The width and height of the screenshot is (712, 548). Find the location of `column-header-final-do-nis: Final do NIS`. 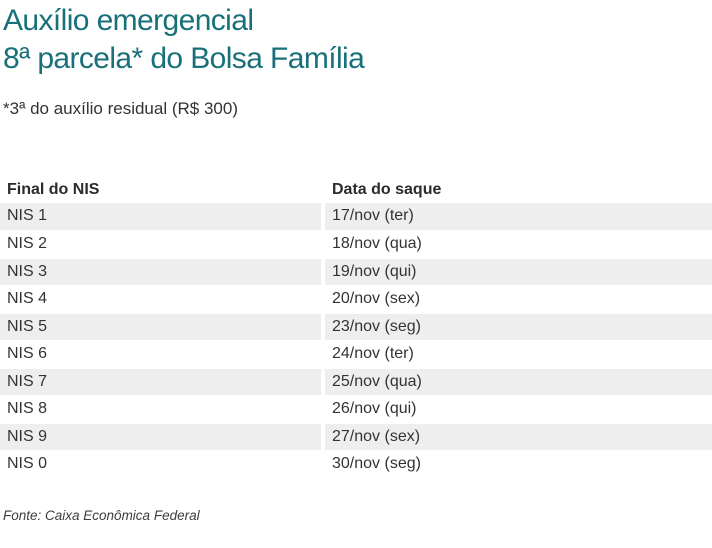

column-header-final-do-nis: Final do NIS is located at coordinates (162, 189).